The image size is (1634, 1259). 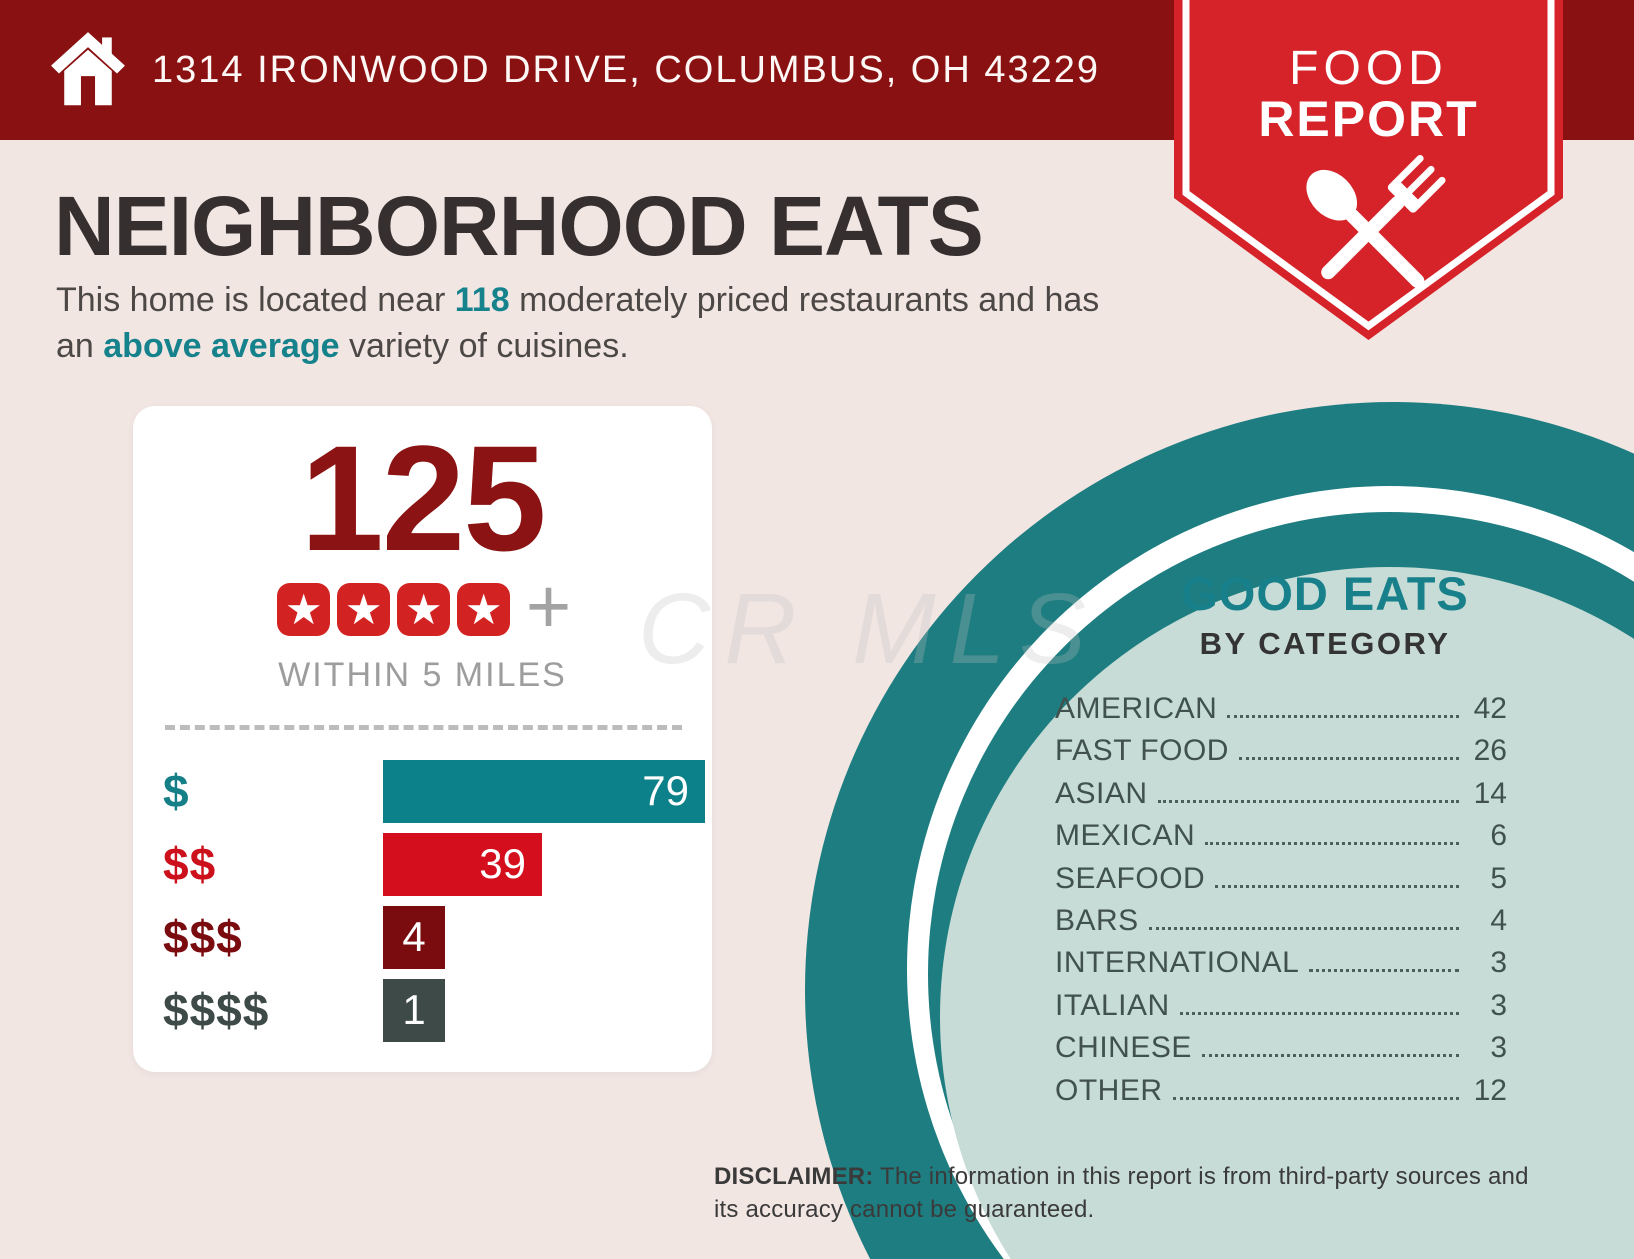 What do you see at coordinates (1281, 925) in the screenshot?
I see `category-row: BARS 4` at bounding box center [1281, 925].